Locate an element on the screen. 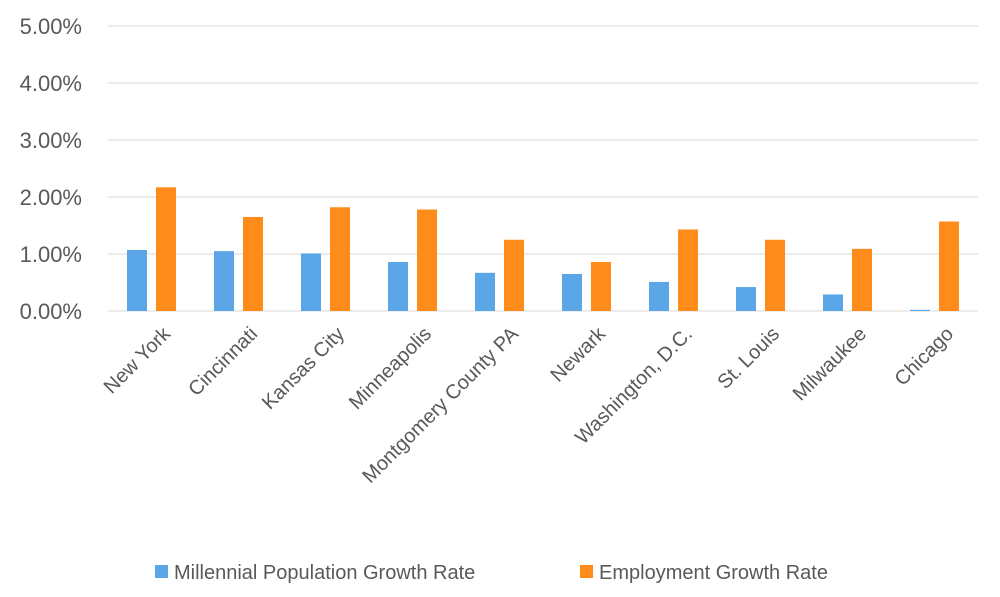 The image size is (1000, 597). x-tick-label: St. Louis is located at coordinates (748, 358).